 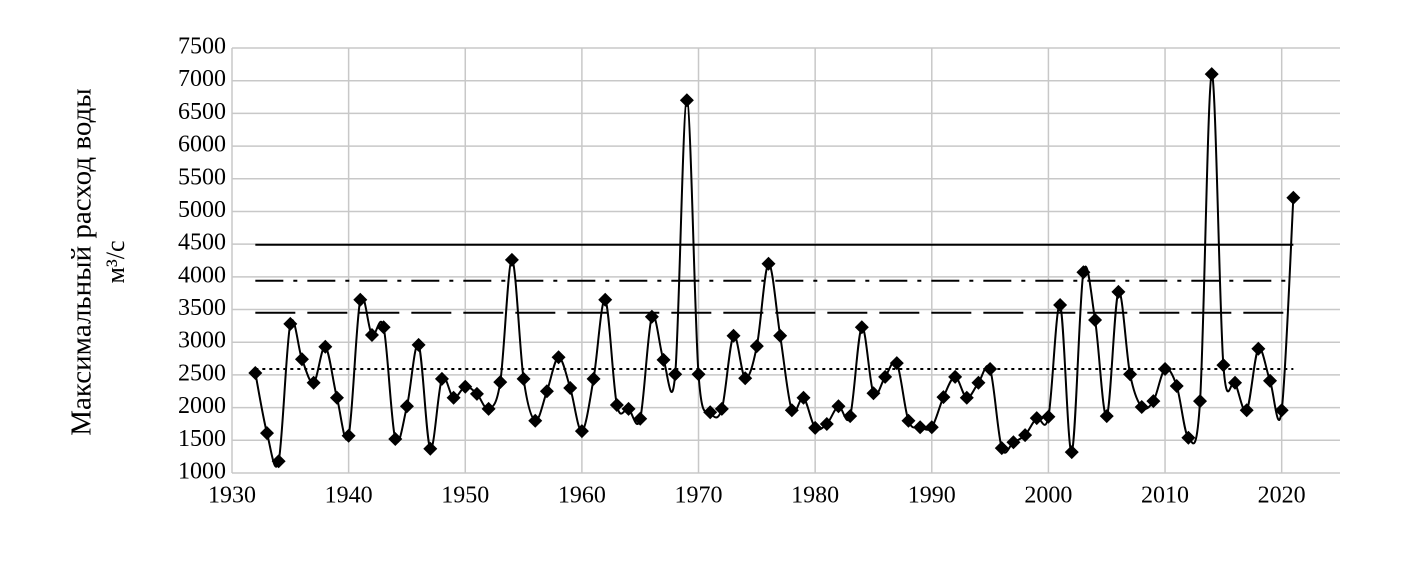 What do you see at coordinates (202, 373) in the screenshot?
I see `y-tick-label: 2500` at bounding box center [202, 373].